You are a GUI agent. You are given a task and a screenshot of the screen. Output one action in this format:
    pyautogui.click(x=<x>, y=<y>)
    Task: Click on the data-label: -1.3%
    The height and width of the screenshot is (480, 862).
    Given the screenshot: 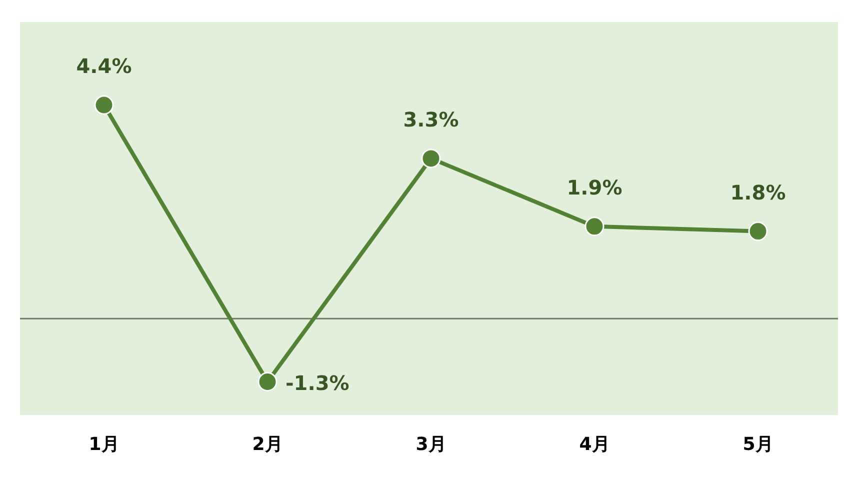 What is the action you would take?
    pyautogui.click(x=318, y=382)
    